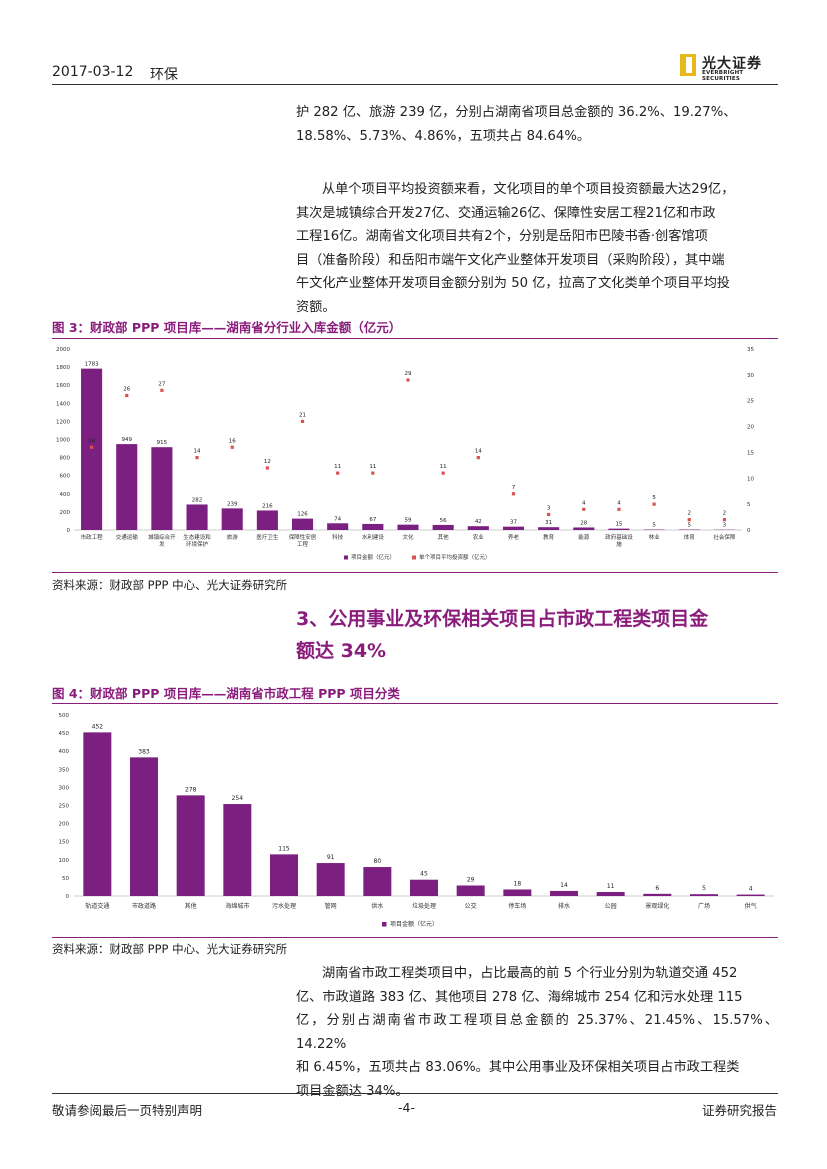 The image size is (827, 1169). Describe the element at coordinates (415, 572) in the screenshot. I see `figure-3-bottom-rule` at that location.